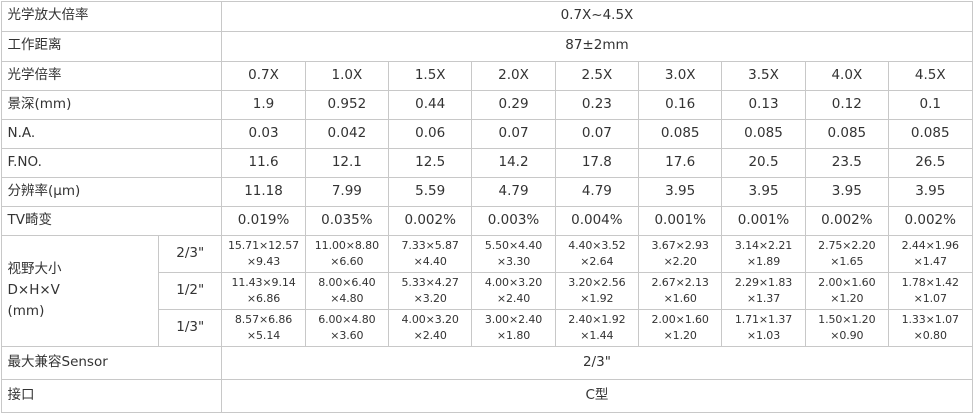 The width and height of the screenshot is (973, 419). Describe the element at coordinates (263, 75) in the screenshot. I see `table-cell: 0.7X` at that location.